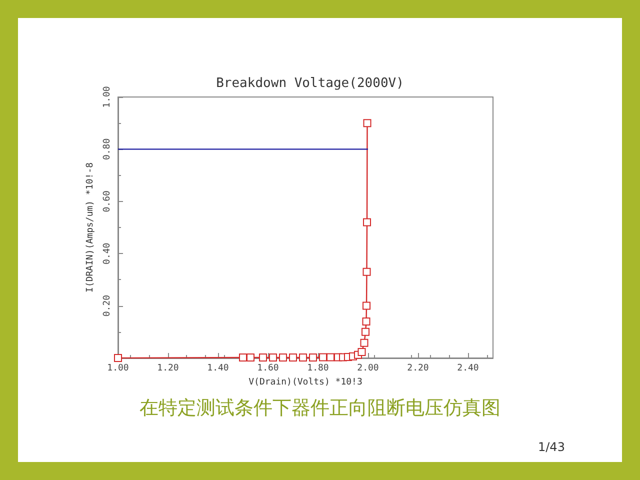 Image resolution: width=640 pixels, height=480 pixels. I want to click on y-tick-label: 0.60, so click(107, 201).